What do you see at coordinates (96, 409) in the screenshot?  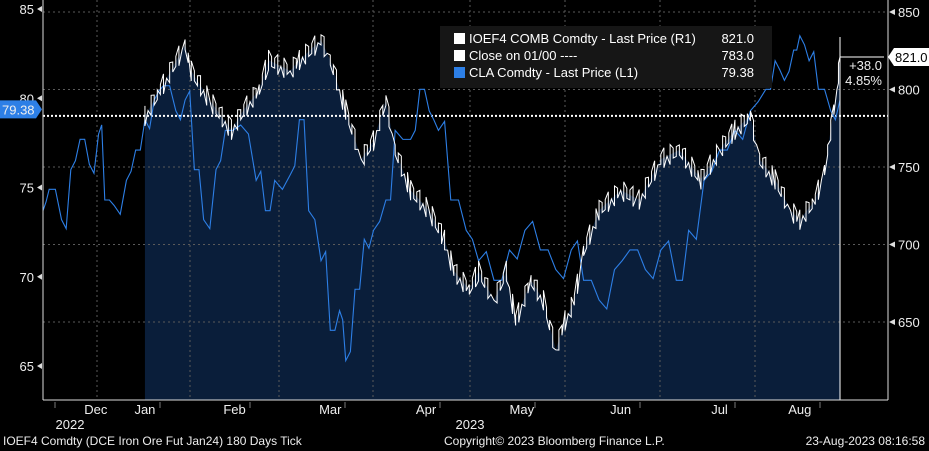 I see `x-axis-month-label: Dec` at bounding box center [96, 409].